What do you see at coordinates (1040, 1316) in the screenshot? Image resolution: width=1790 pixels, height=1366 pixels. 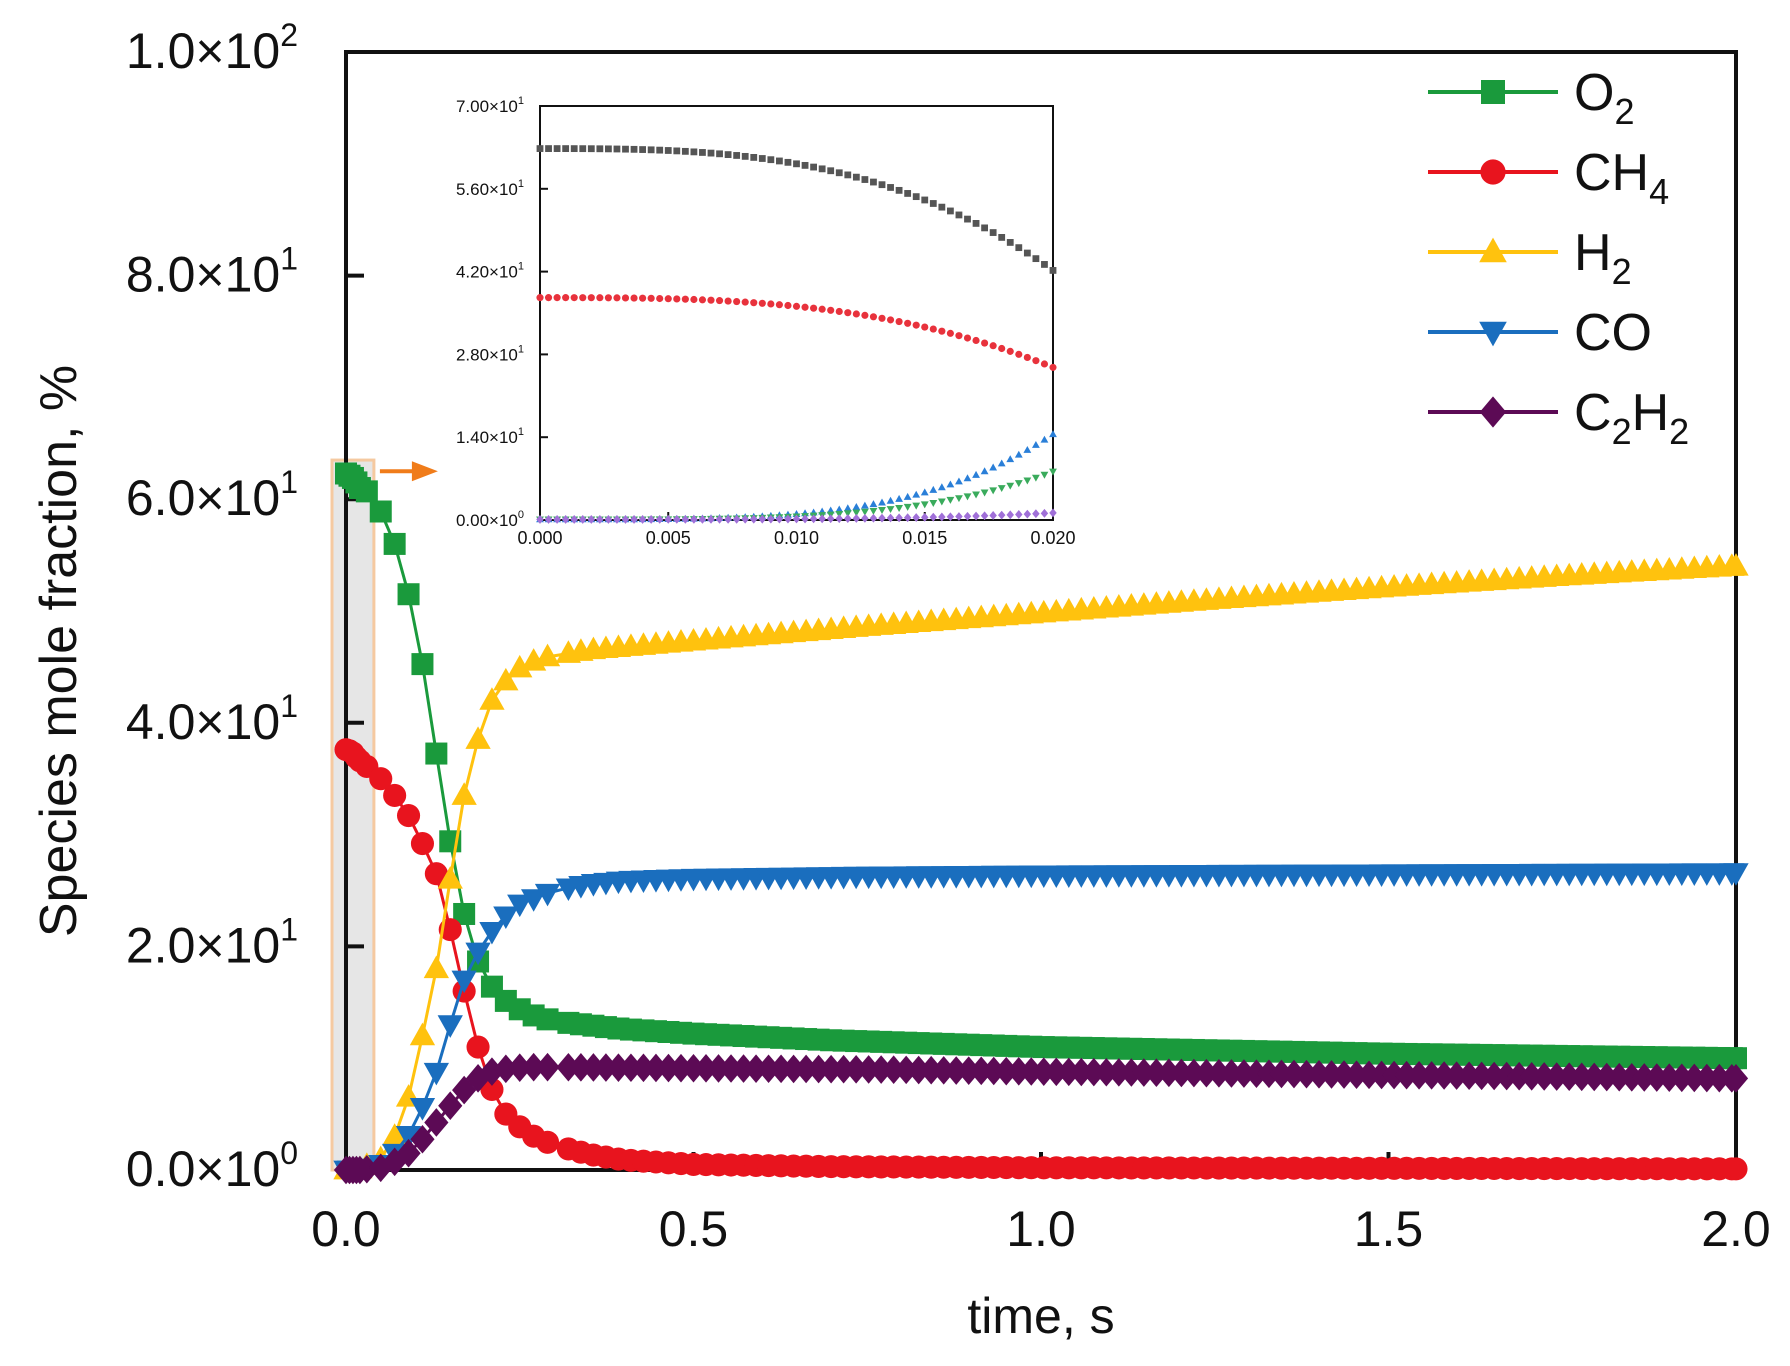 I see `x-axis-label: time, s` at bounding box center [1040, 1316].